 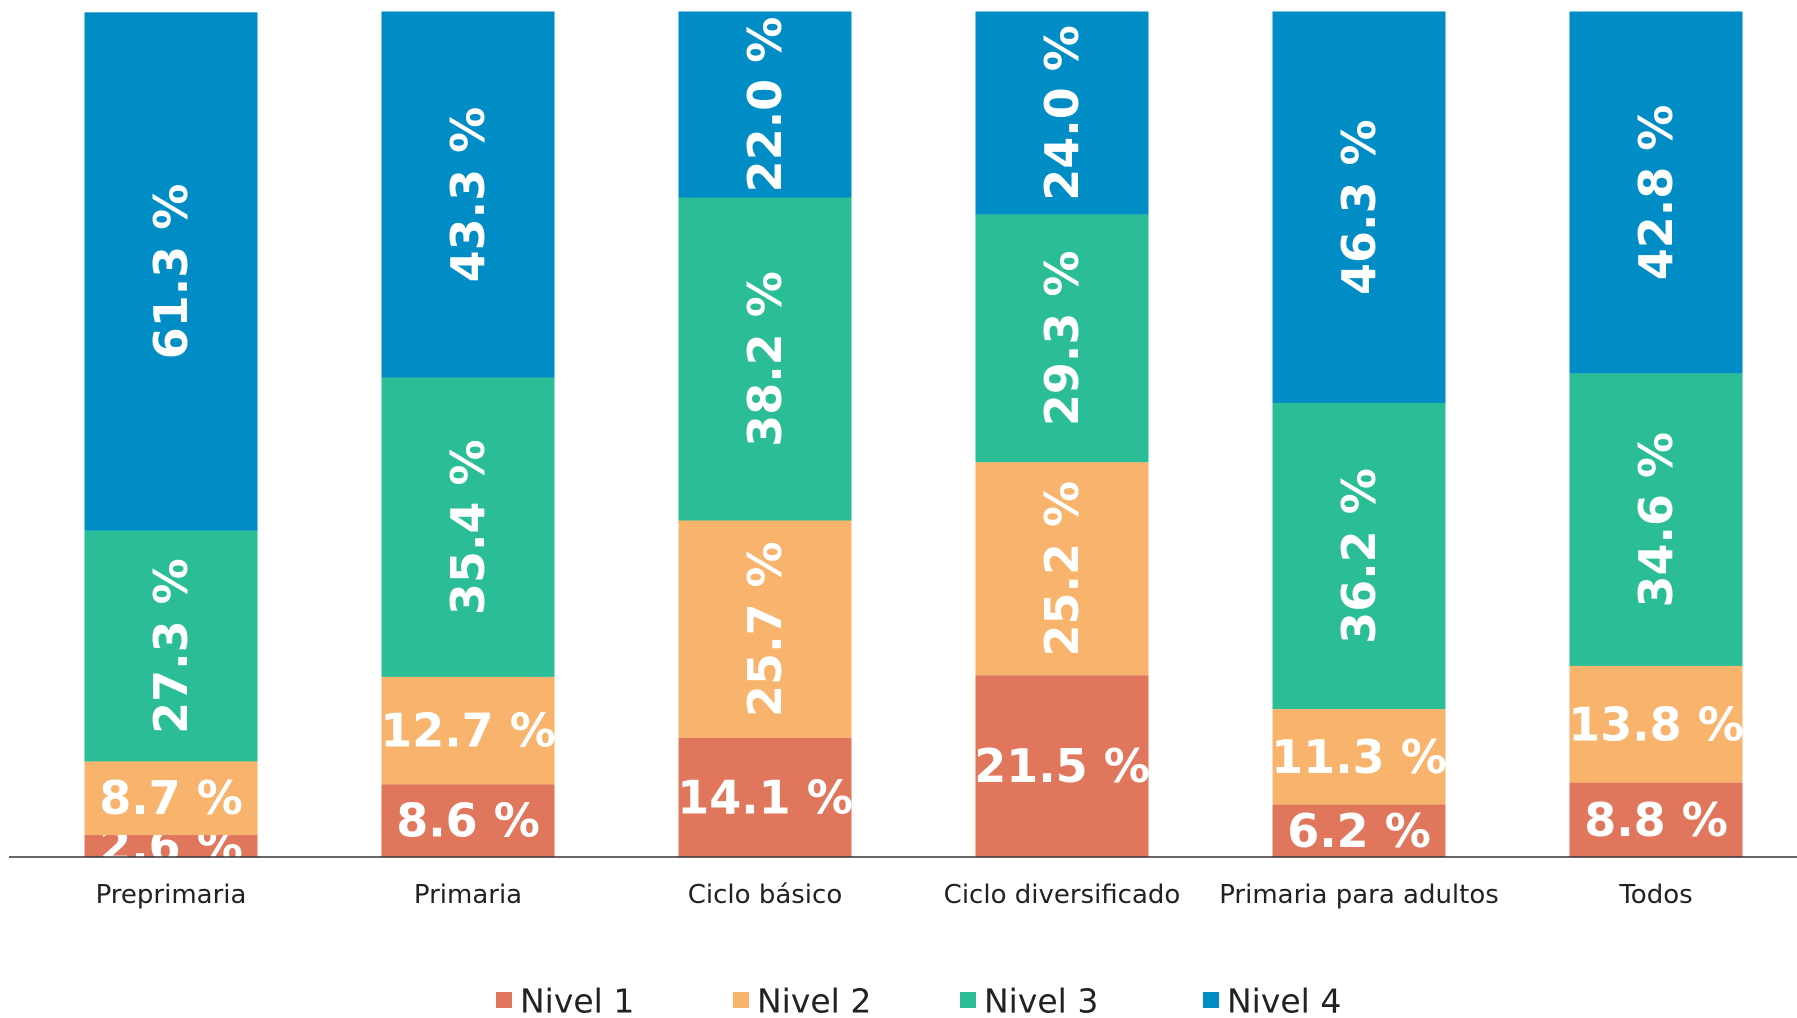 I want to click on data-label: 22.0 %, so click(x=765, y=105).